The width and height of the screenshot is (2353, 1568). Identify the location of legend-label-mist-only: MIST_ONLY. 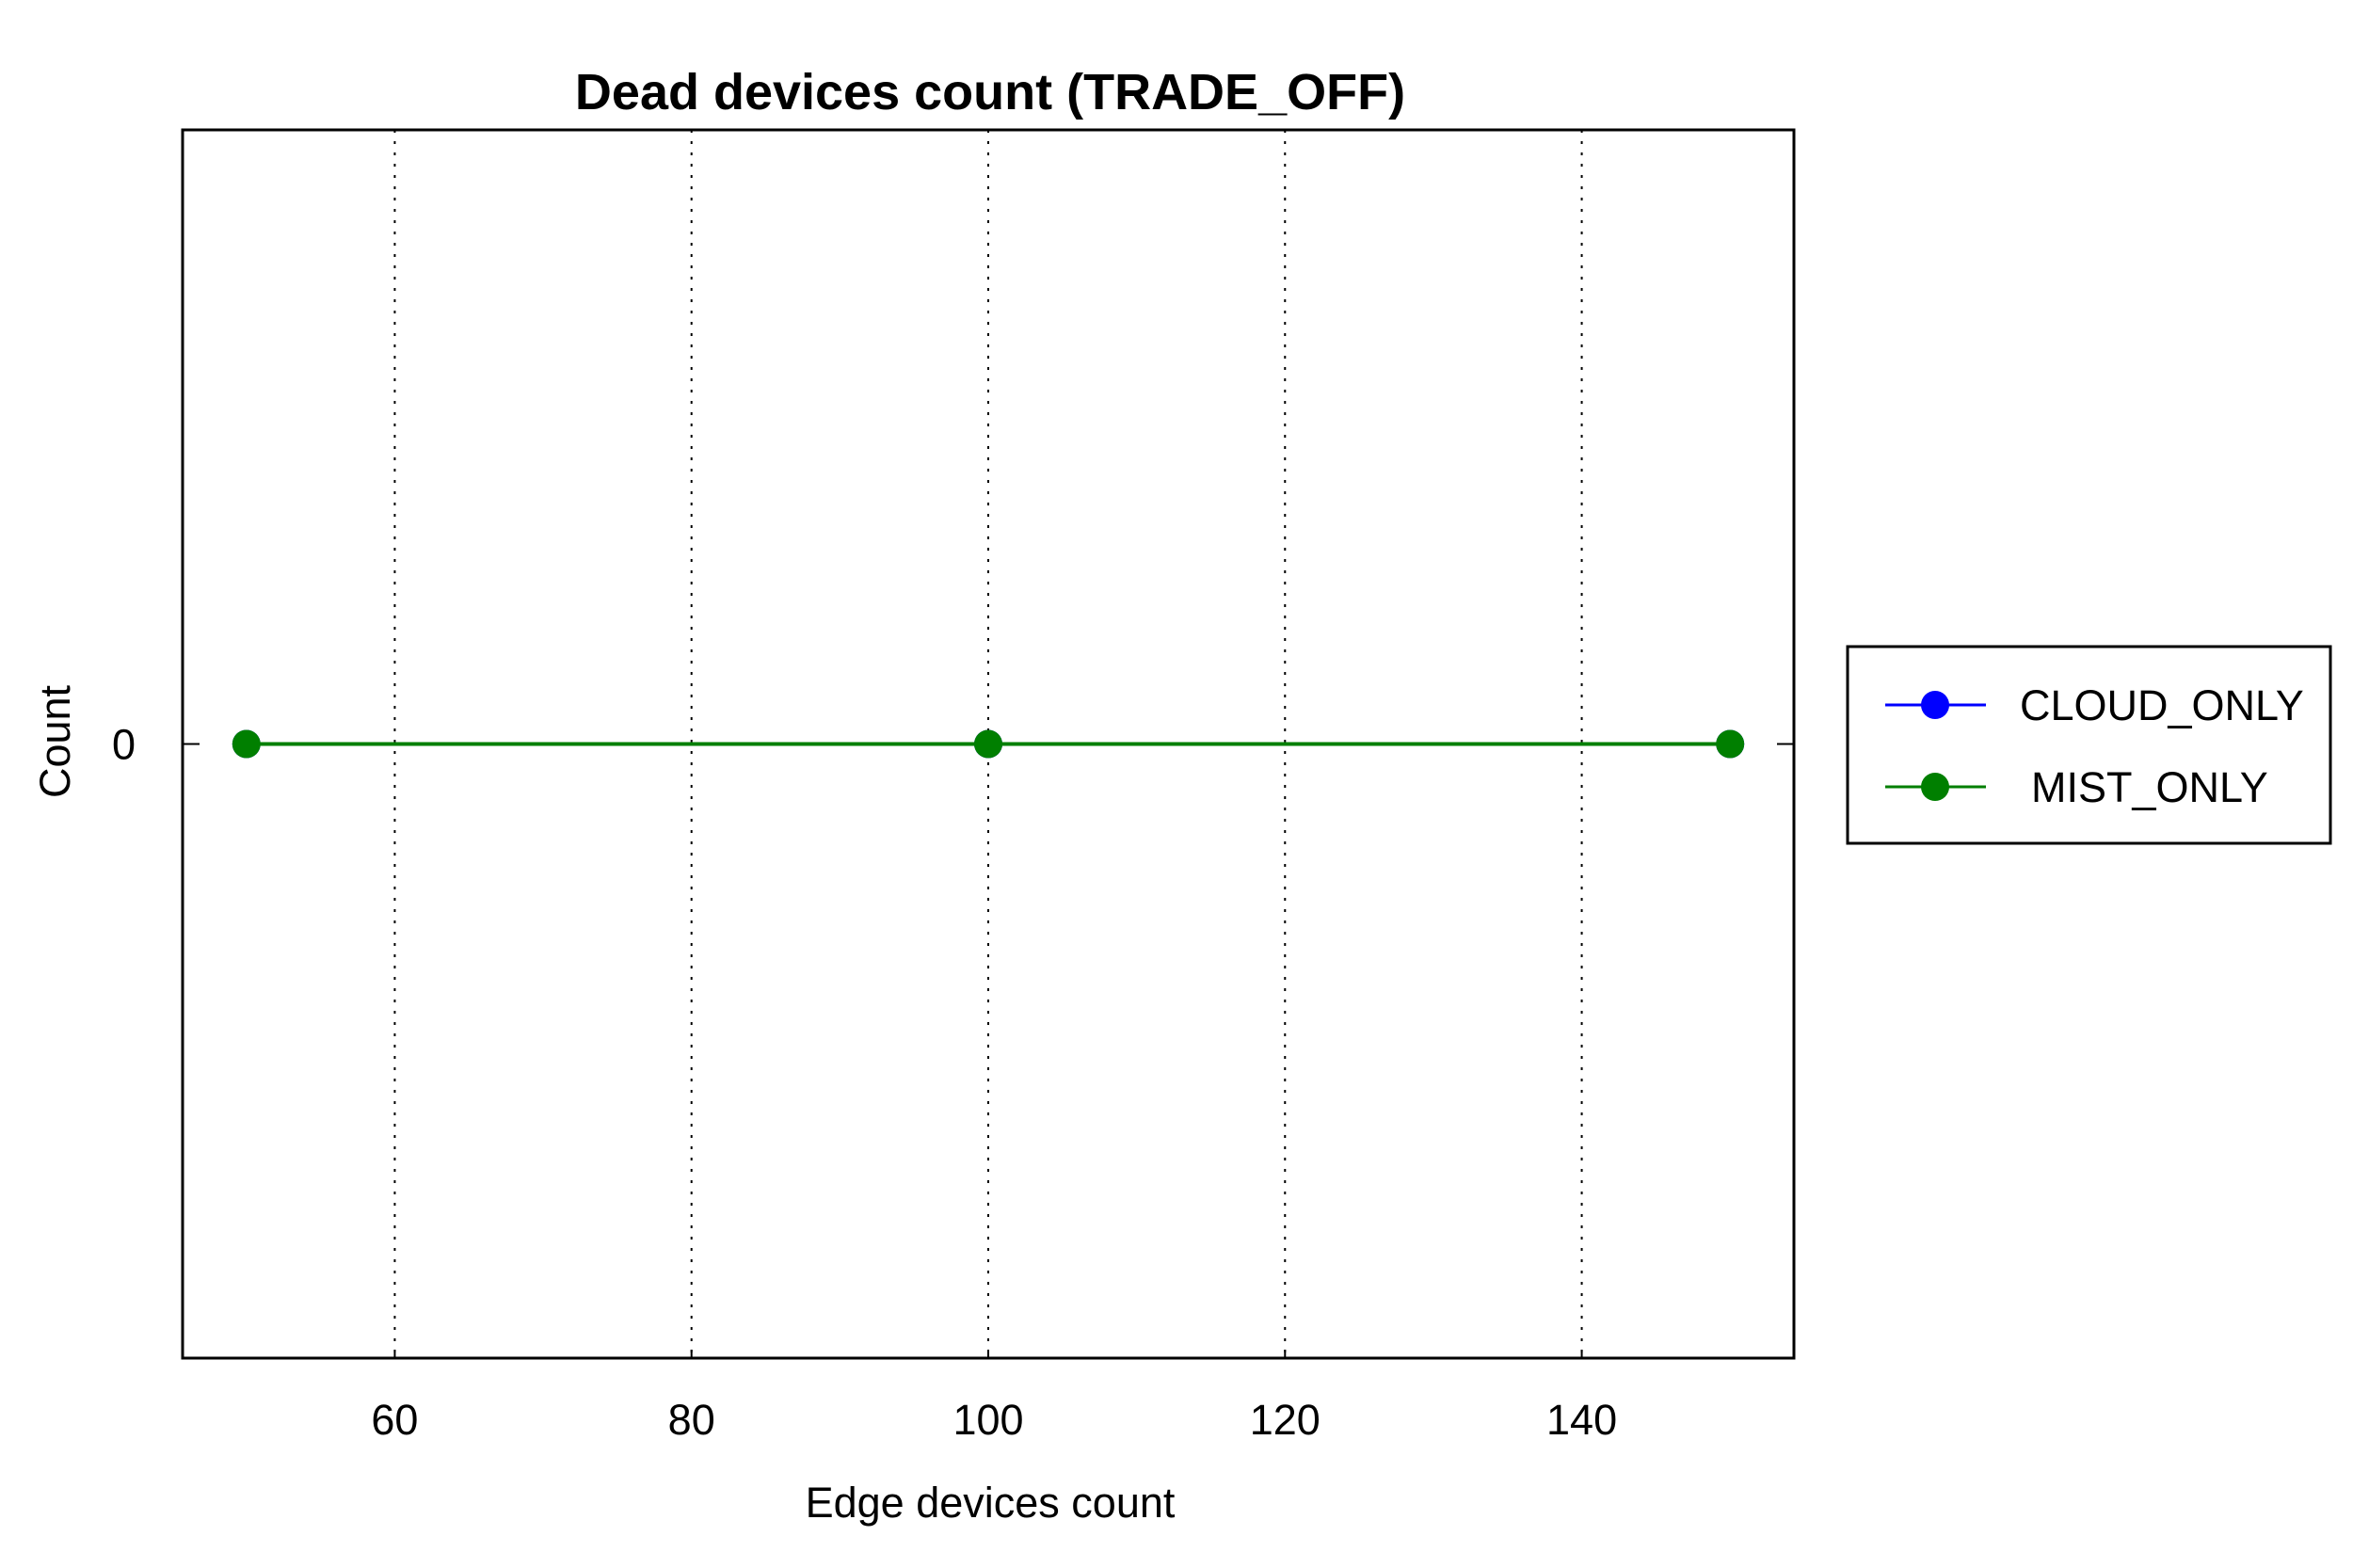
(2149, 787).